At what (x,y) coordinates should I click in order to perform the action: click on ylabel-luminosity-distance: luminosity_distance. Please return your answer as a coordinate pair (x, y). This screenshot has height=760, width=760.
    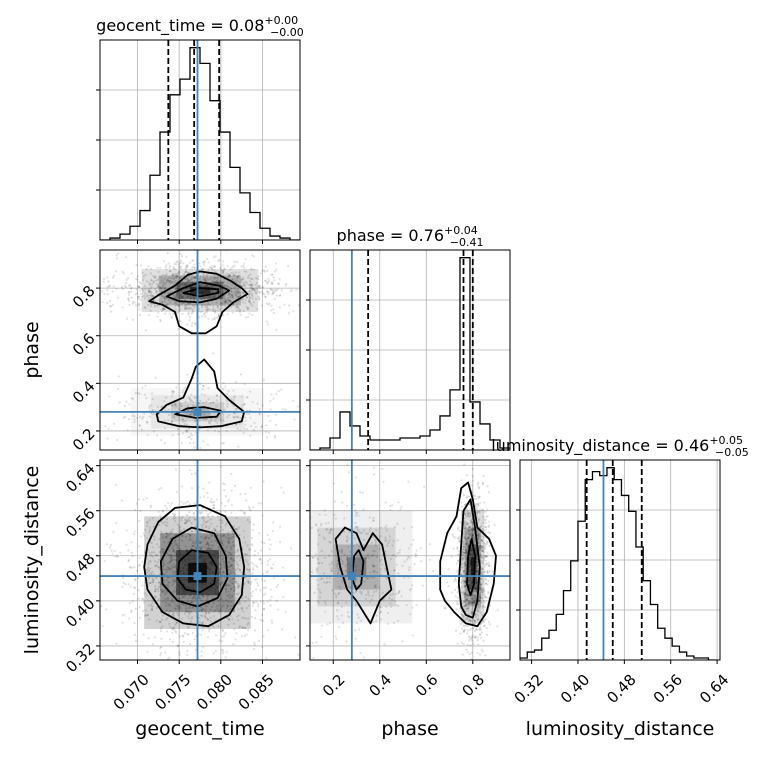
    Looking at the image, I should click on (32, 560).